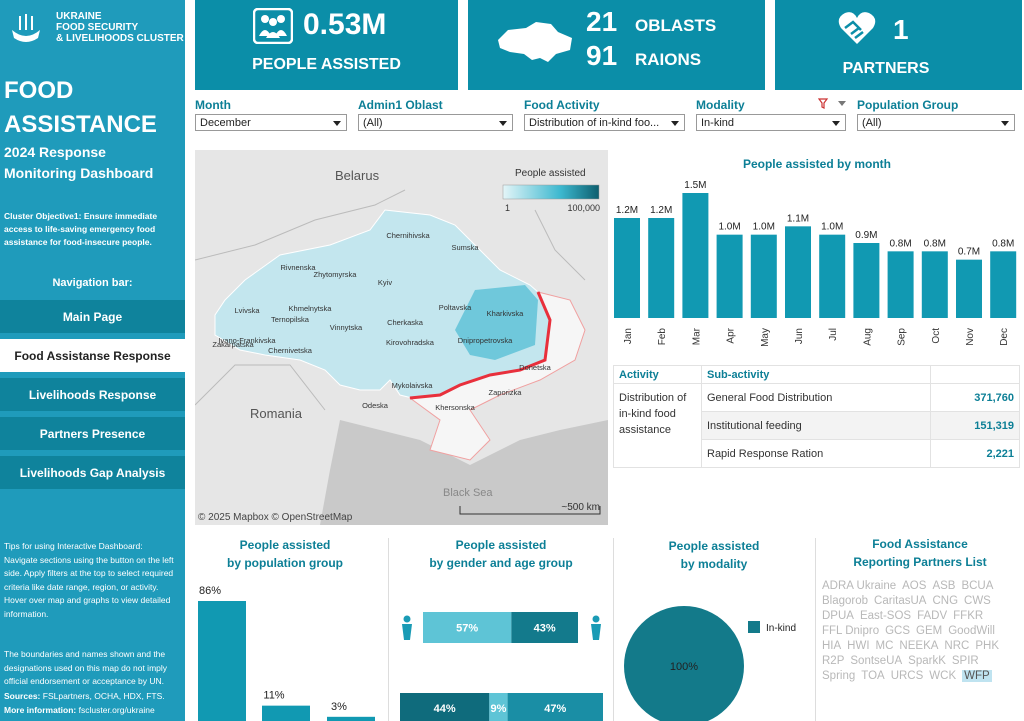 This screenshot has height=721, width=1024. What do you see at coordinates (975, 397) in the screenshot?
I see `table-number: 371,760` at bounding box center [975, 397].